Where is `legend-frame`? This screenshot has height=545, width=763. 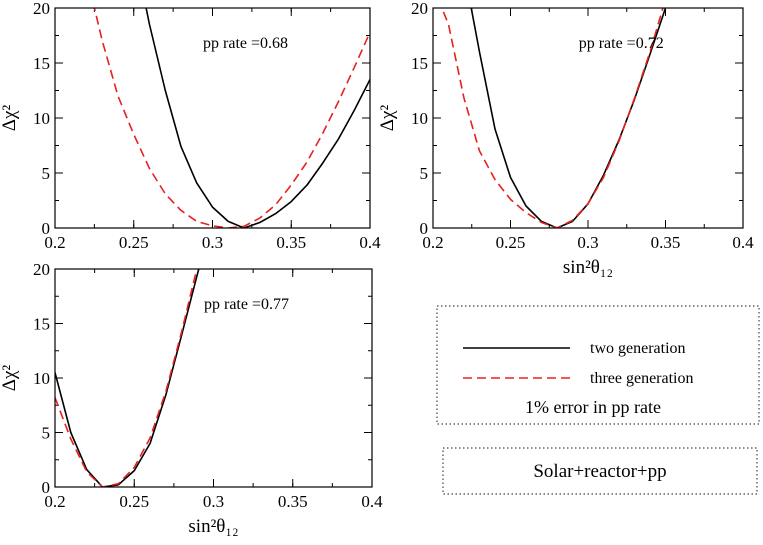 legend-frame is located at coordinates (598, 365).